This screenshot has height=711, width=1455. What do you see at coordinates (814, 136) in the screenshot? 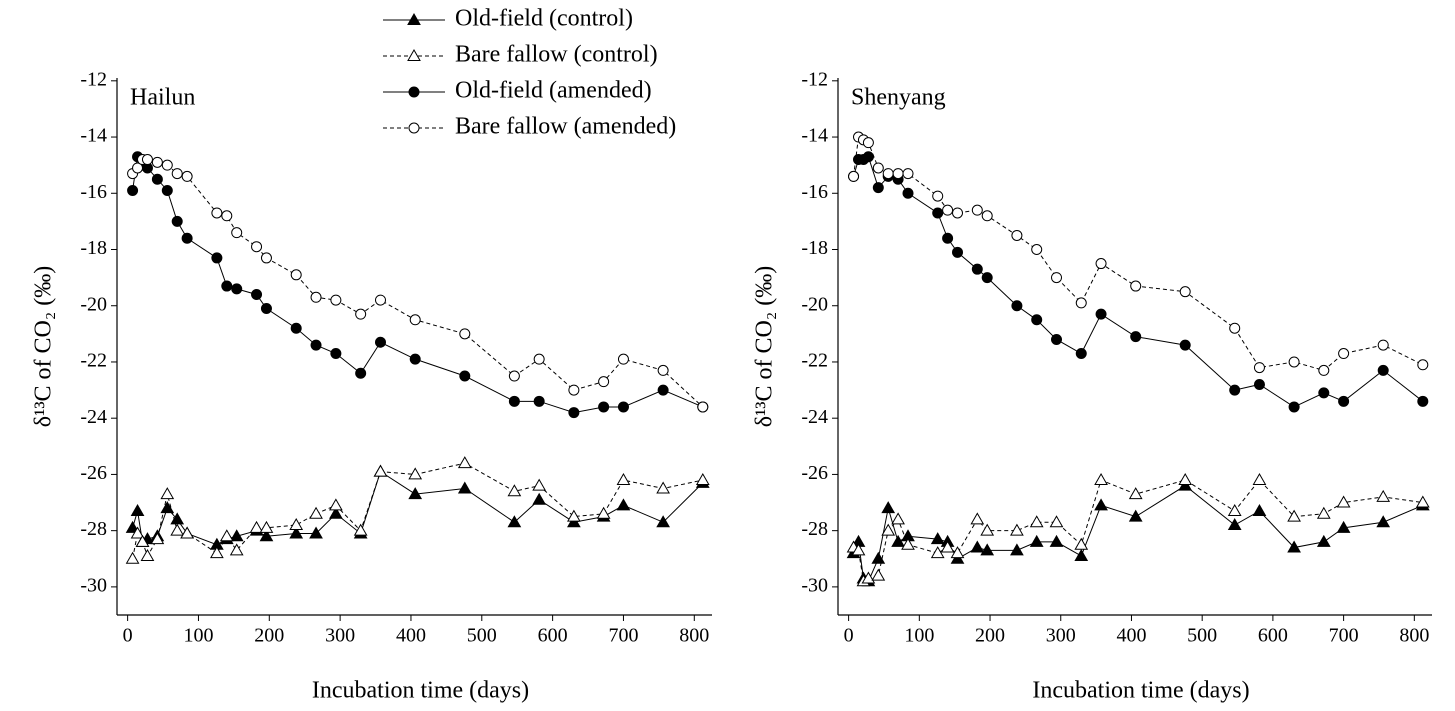
I see `y-tick-label: -14` at bounding box center [814, 136].